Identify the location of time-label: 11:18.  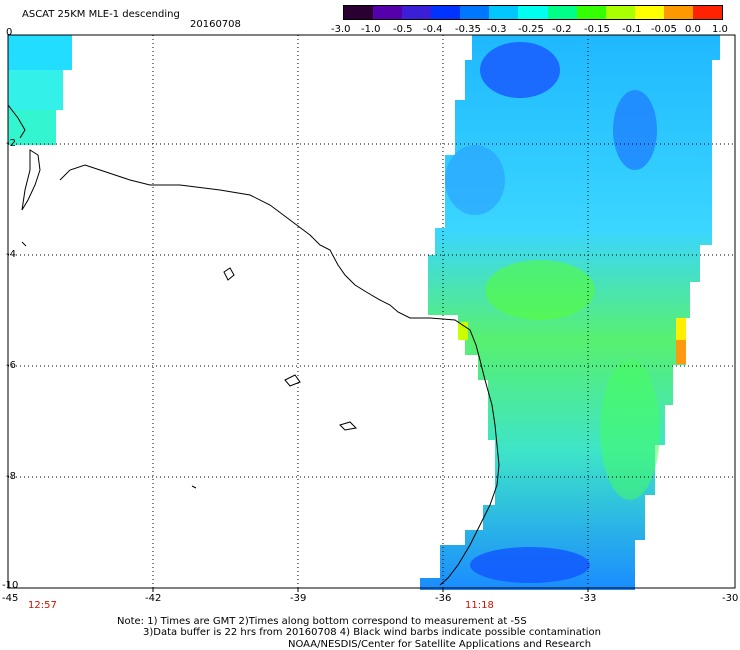
(479, 605).